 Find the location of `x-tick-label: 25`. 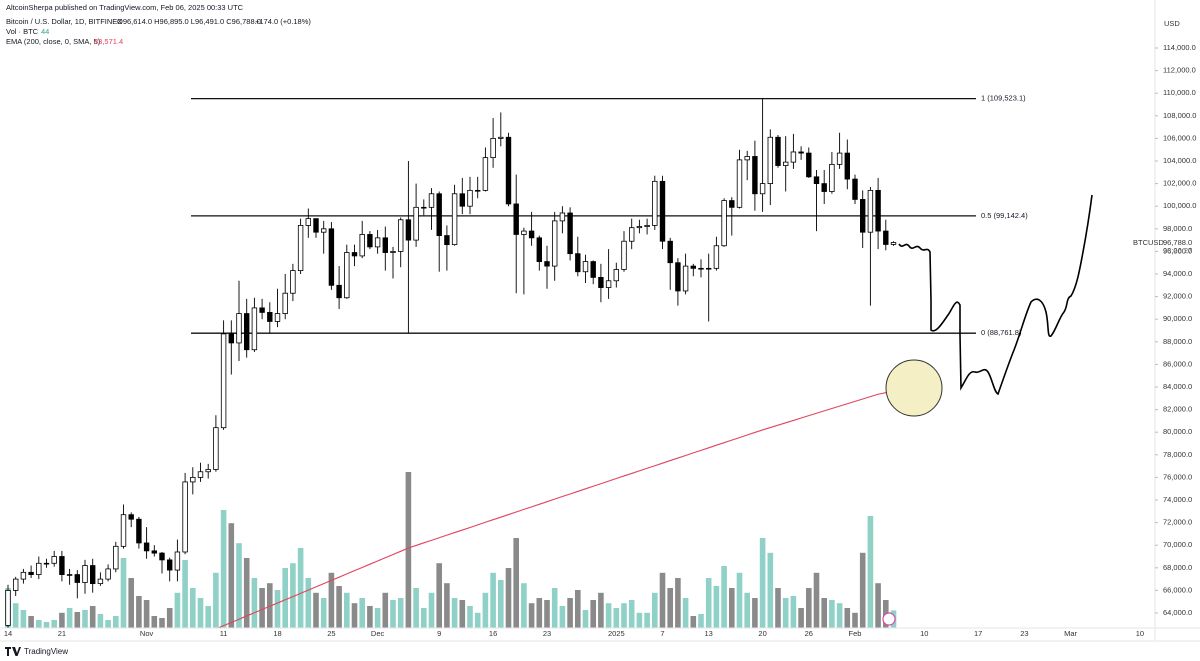

x-tick-label: 25 is located at coordinates (331, 633).